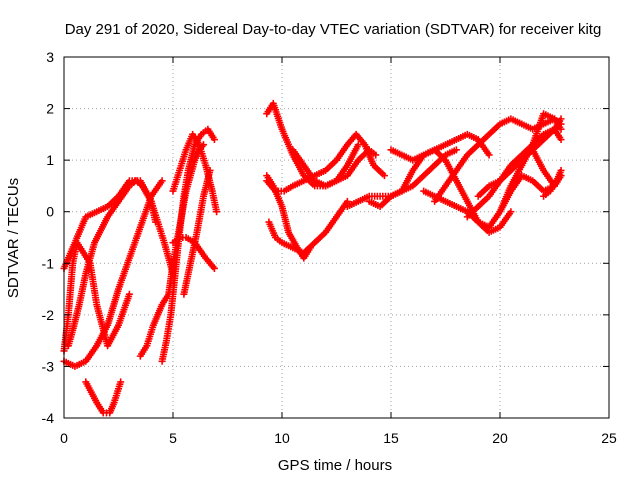 This screenshot has height=480, width=640. Describe the element at coordinates (282, 438) in the screenshot. I see `x-tick-label: 10` at that location.